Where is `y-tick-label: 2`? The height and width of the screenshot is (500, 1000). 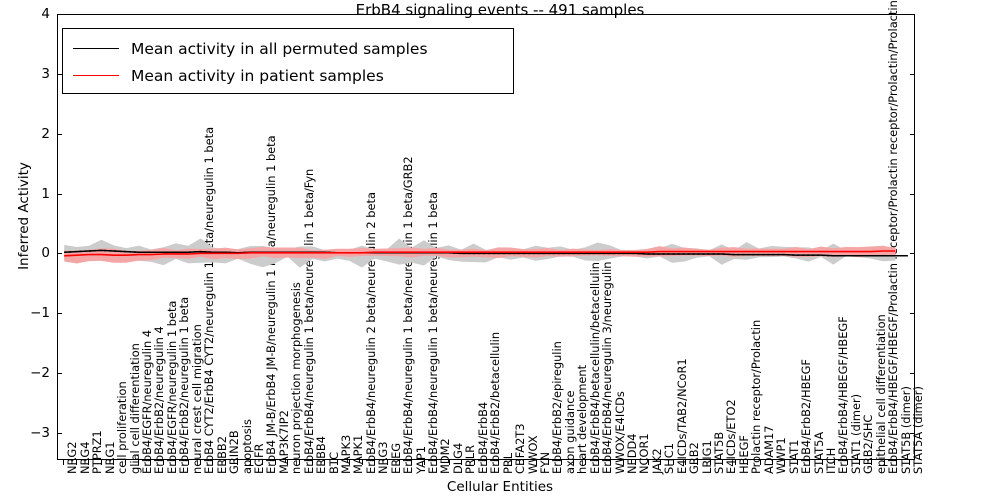
y-tick-label: 2 is located at coordinates (45, 133).